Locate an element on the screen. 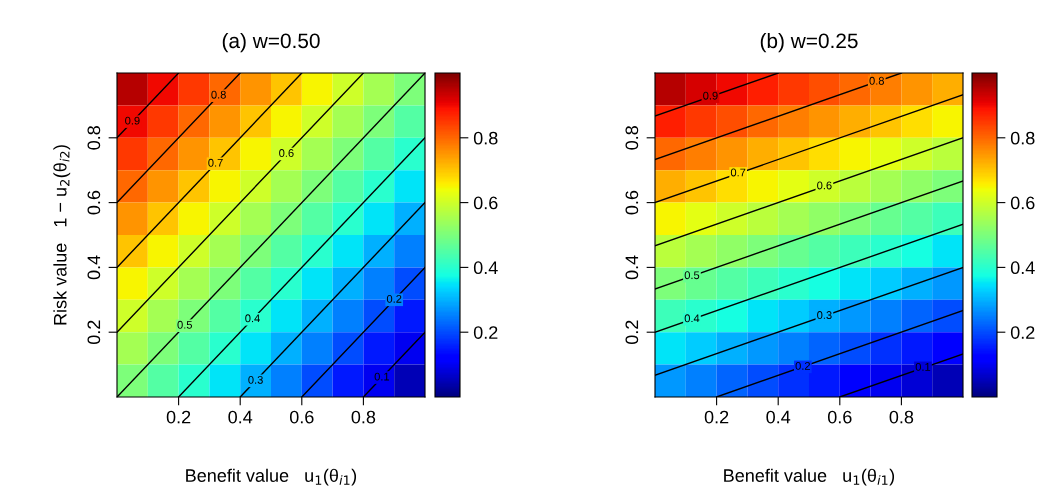  y-axis-title: Risk value 1 − u$_{2}$(θ$_{i2}$) is located at coordinates (62, 235).